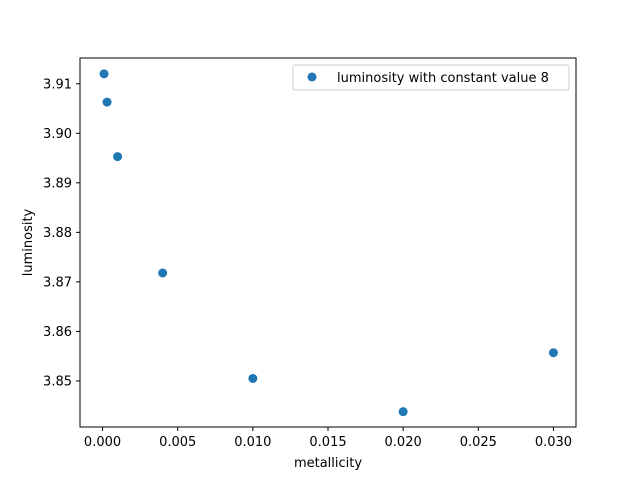  What do you see at coordinates (57, 332) in the screenshot?
I see `y-tick-label: 3.86` at bounding box center [57, 332].